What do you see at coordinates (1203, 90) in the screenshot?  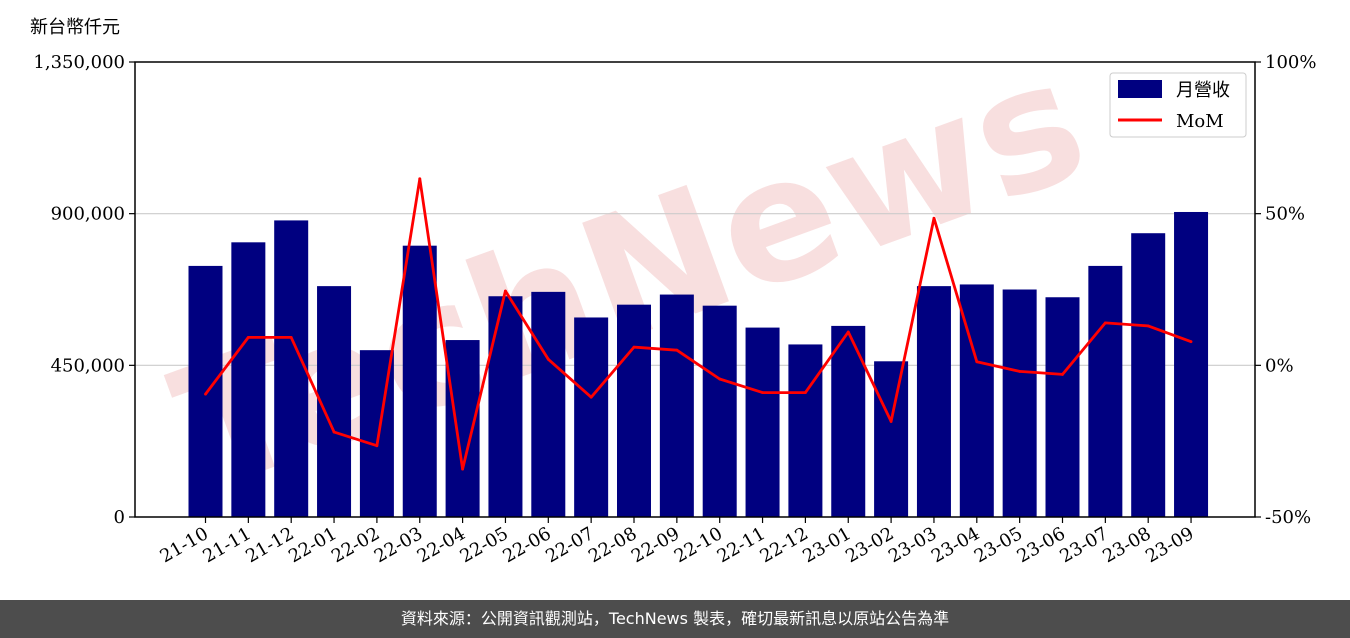 I see `legend-label-revenue: 月營收` at bounding box center [1203, 90].